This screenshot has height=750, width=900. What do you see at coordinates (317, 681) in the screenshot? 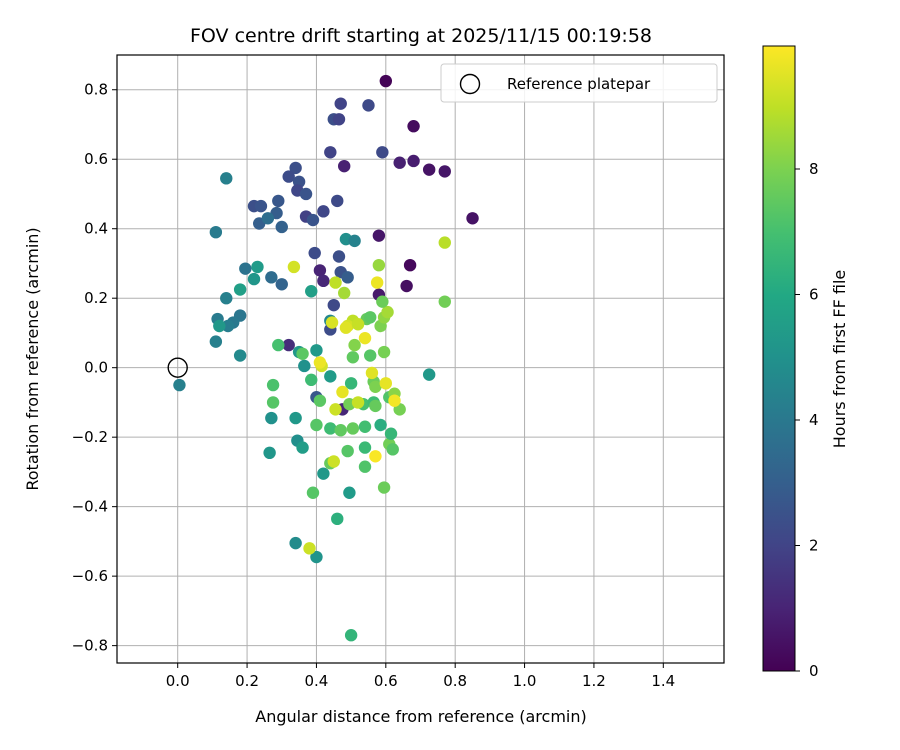
I see `x-tick-label: 0.4` at bounding box center [317, 681].